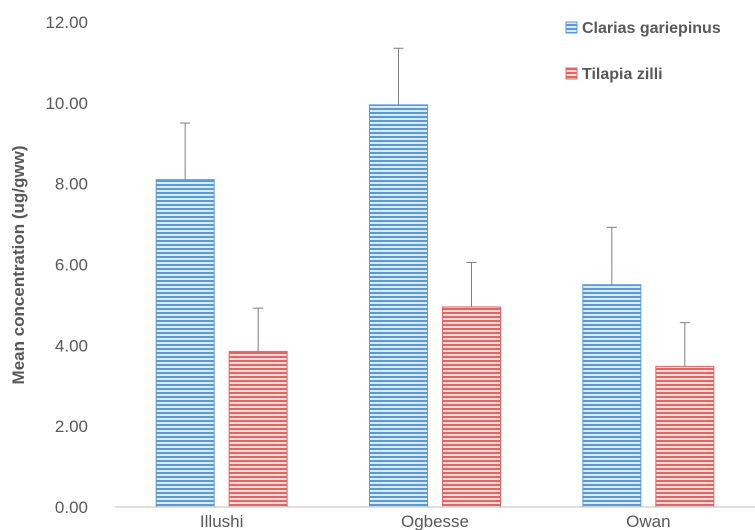  I want to click on y-tick-label: 8.00, so click(71, 184).